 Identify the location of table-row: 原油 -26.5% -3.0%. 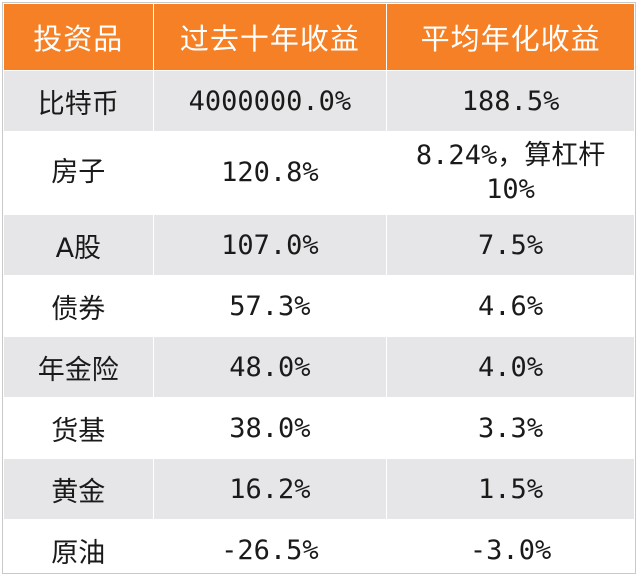
(319, 550).